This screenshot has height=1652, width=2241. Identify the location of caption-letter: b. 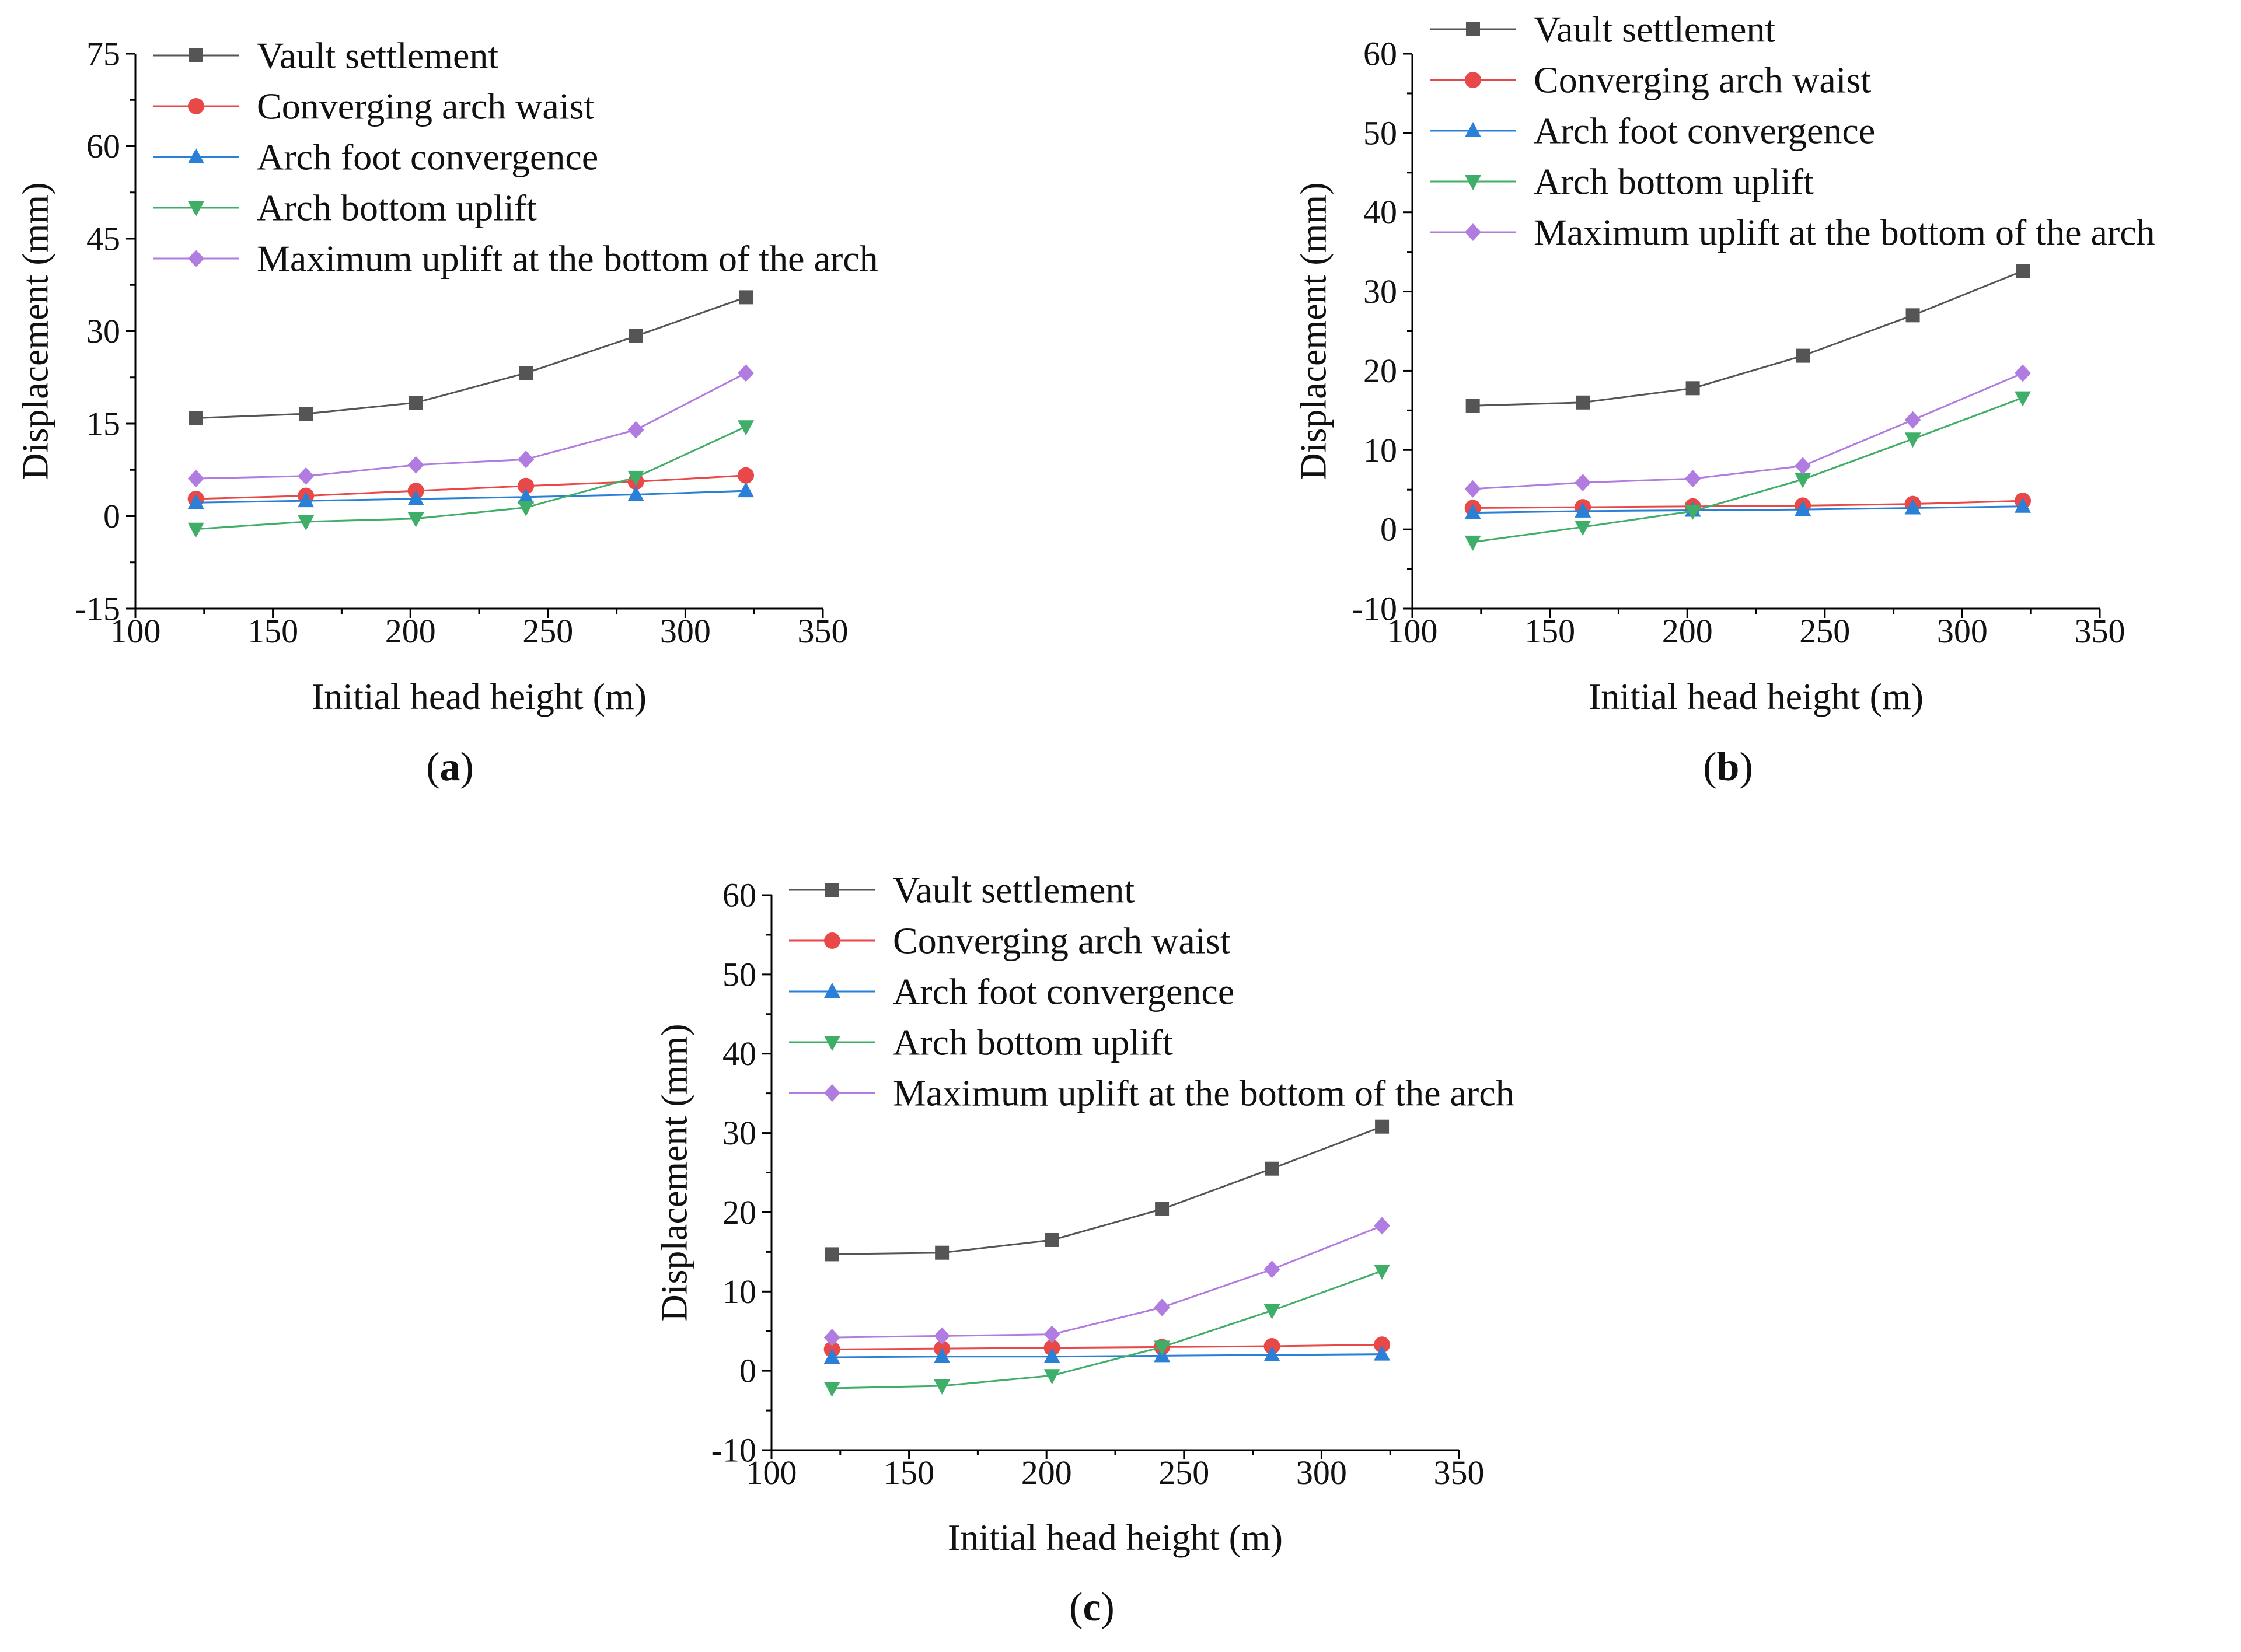
(1728, 768).